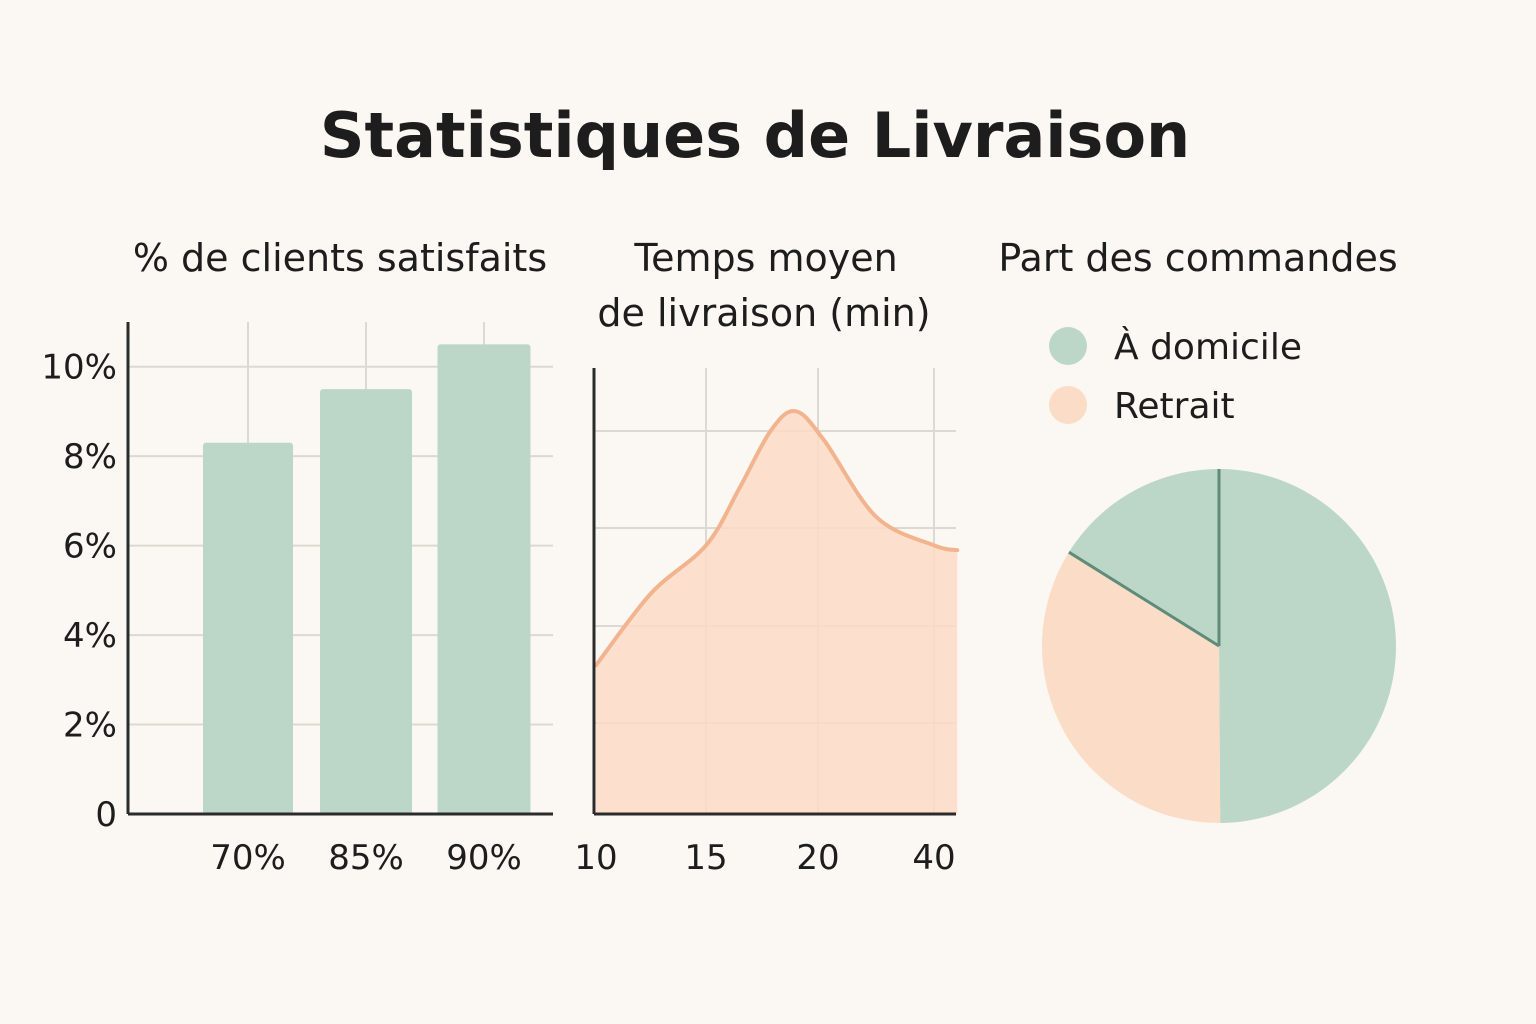 This screenshot has width=1536, height=1024. I want to click on bar-x-tick-label-2: 90%, so click(484, 858).